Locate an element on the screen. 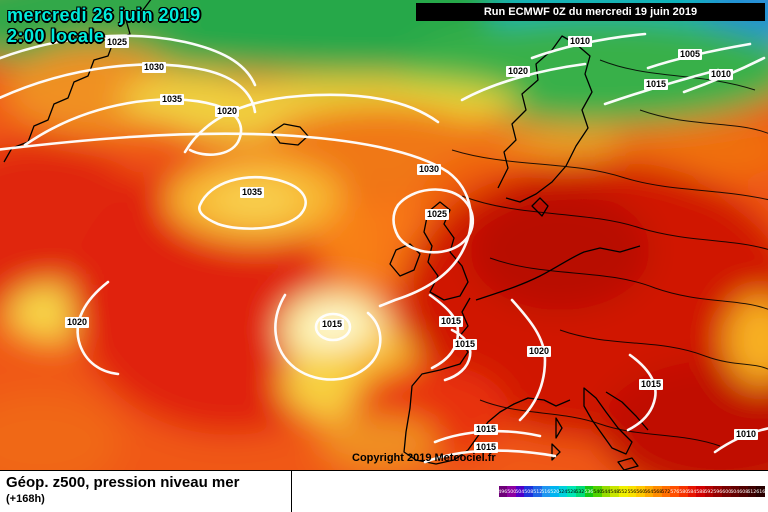  legend-cell: 544 is located at coordinates (606, 491).